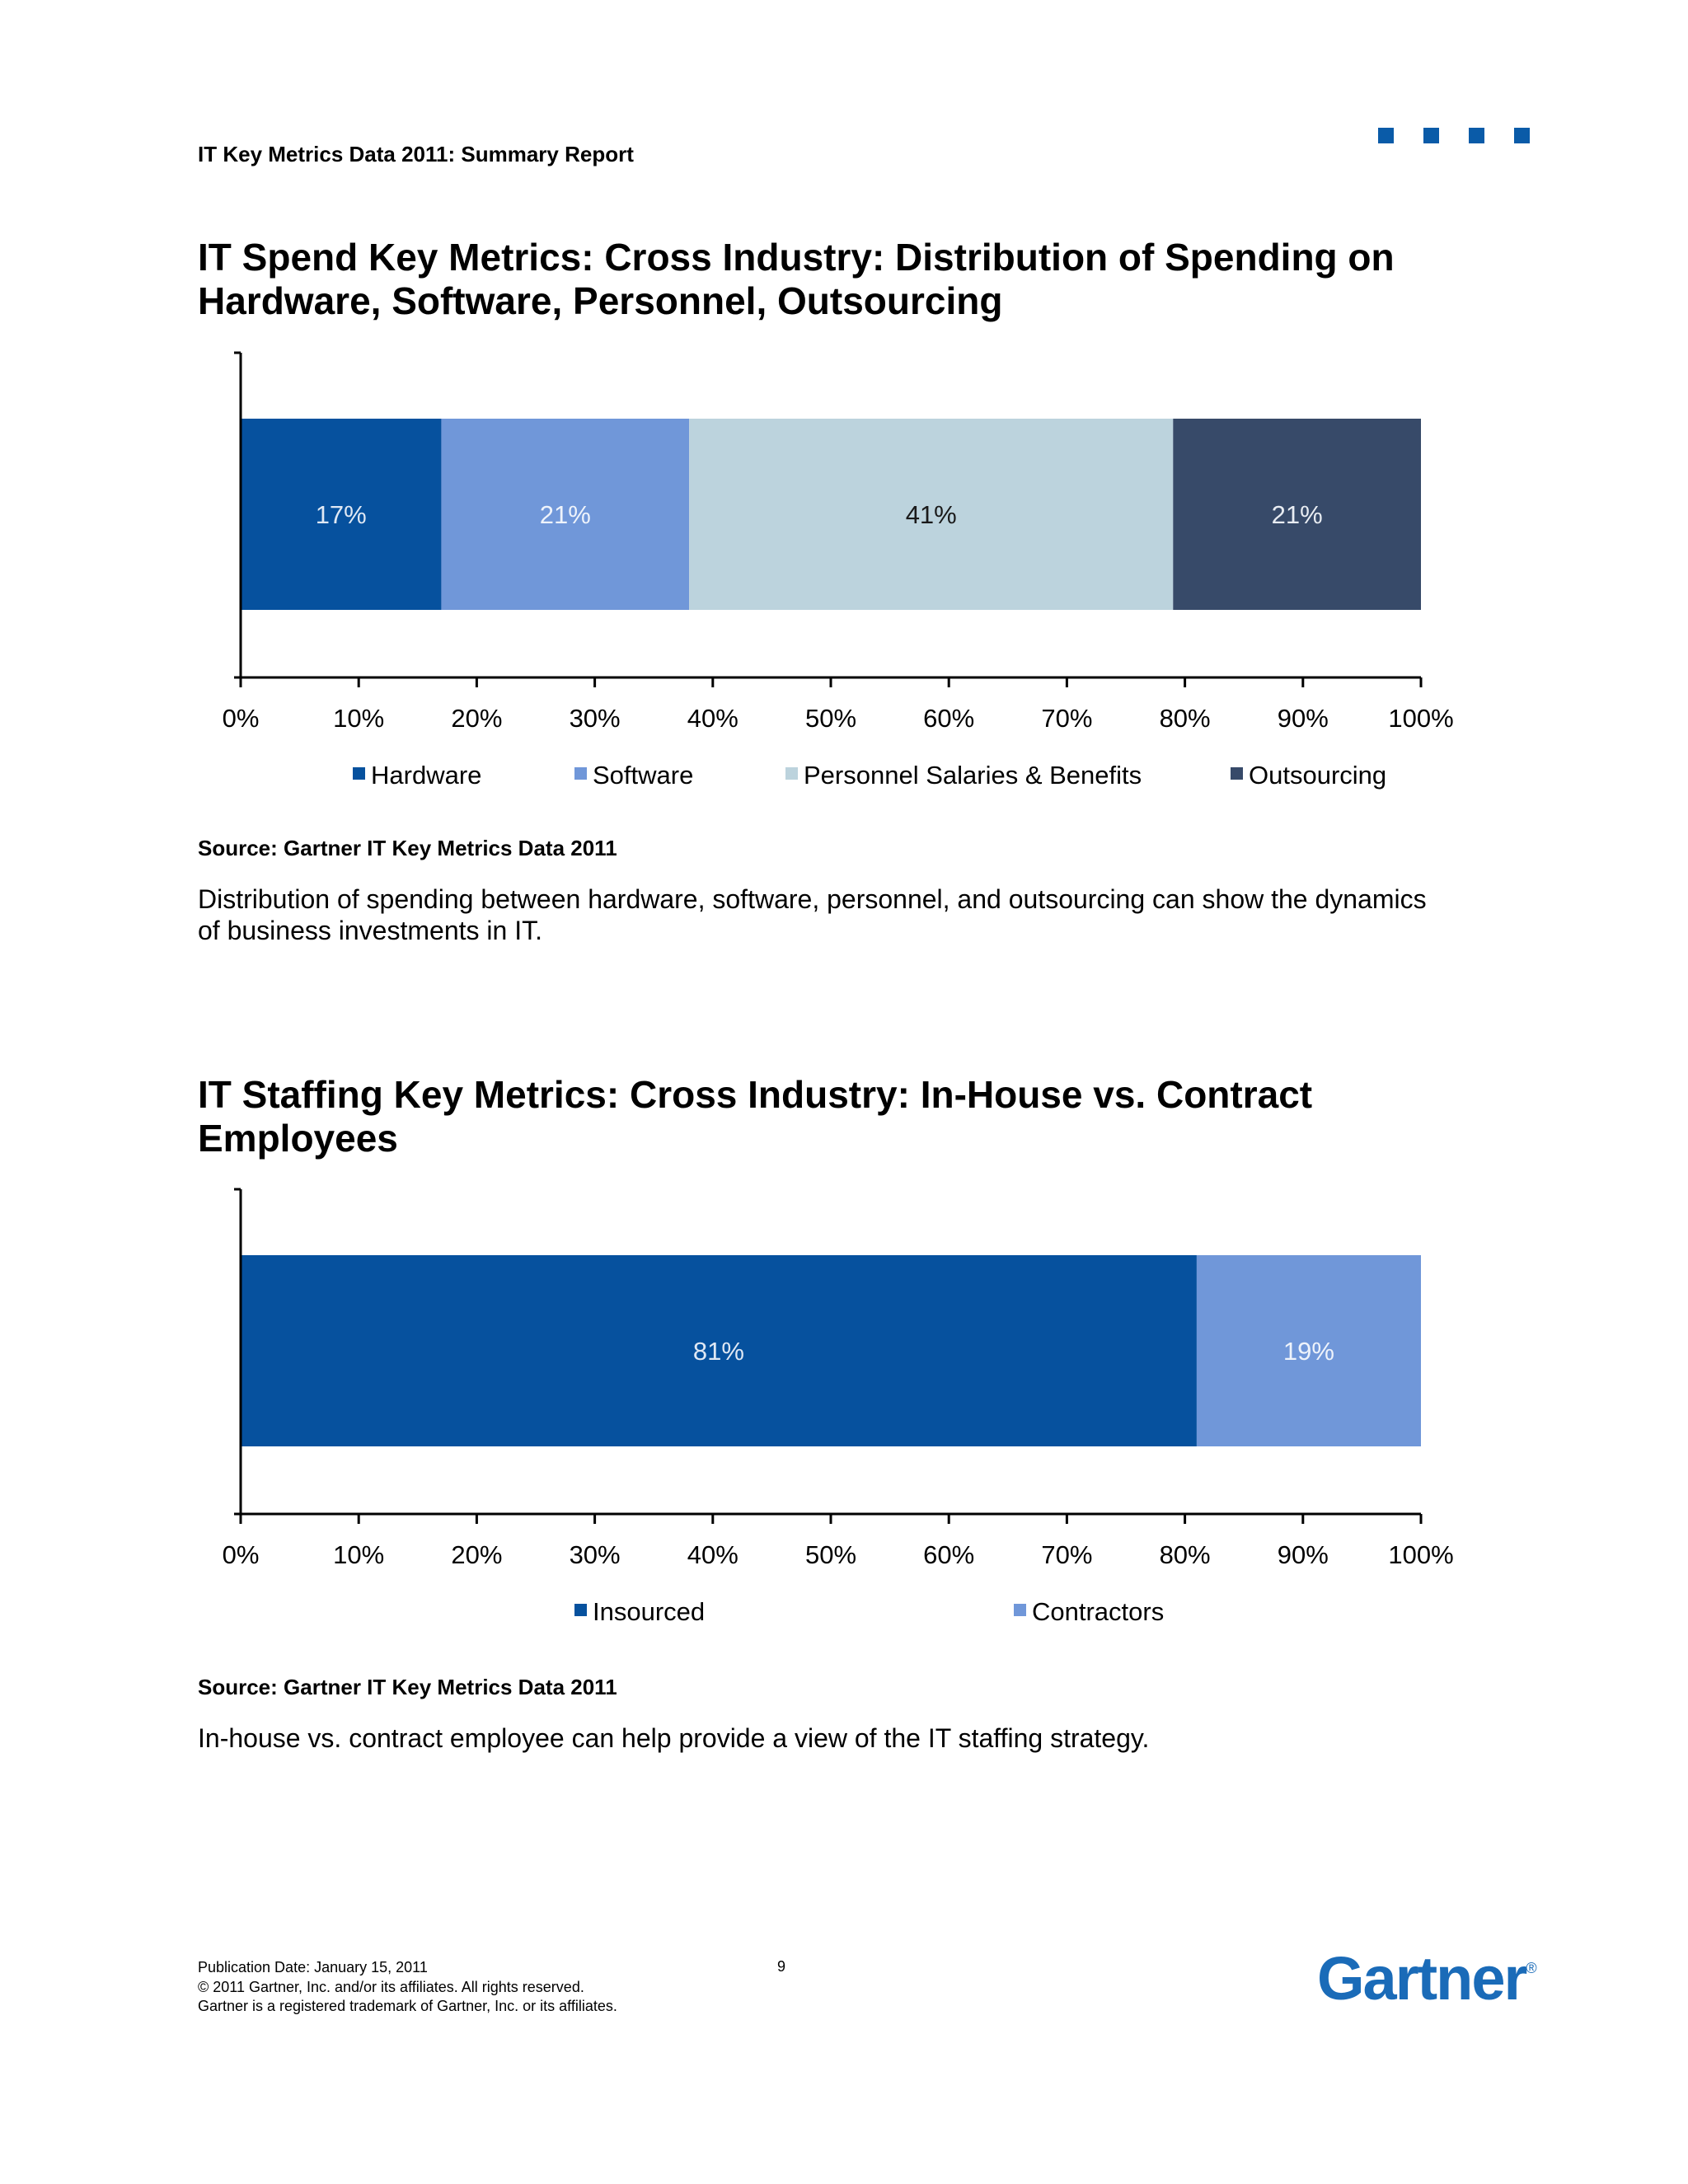 The image size is (1688, 2184). What do you see at coordinates (1317, 775) in the screenshot?
I see `legend-label: Outsourcing` at bounding box center [1317, 775].